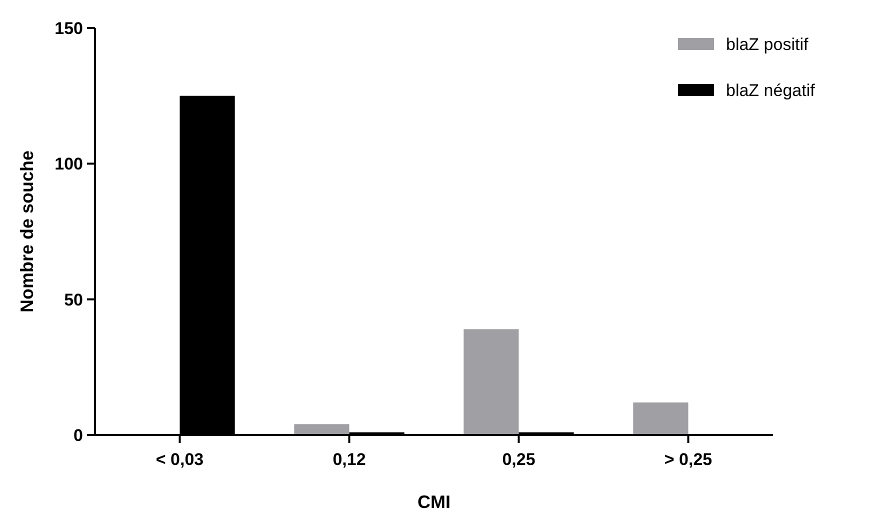 This screenshot has height=526, width=884. I want to click on x-tick-label: 0,12, so click(349, 459).